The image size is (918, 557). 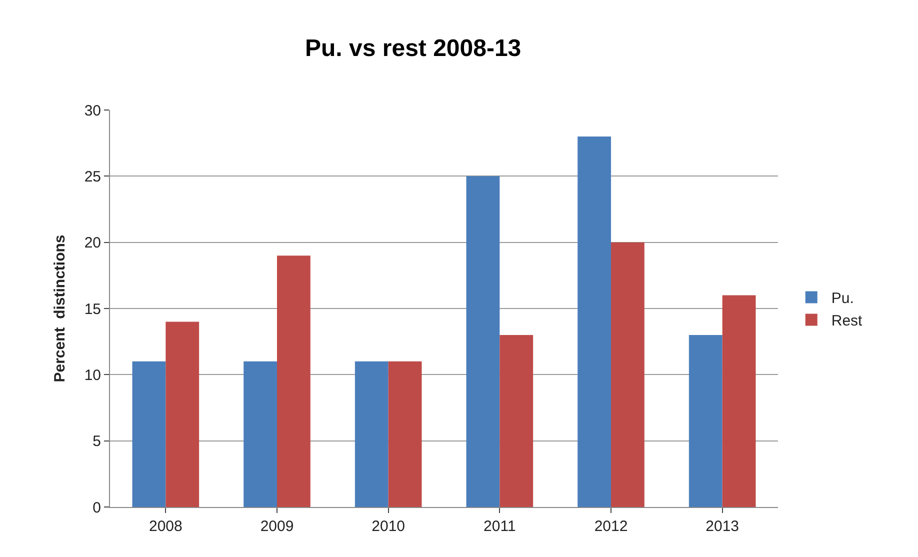 I want to click on legend-label: Rest, so click(x=847, y=321).